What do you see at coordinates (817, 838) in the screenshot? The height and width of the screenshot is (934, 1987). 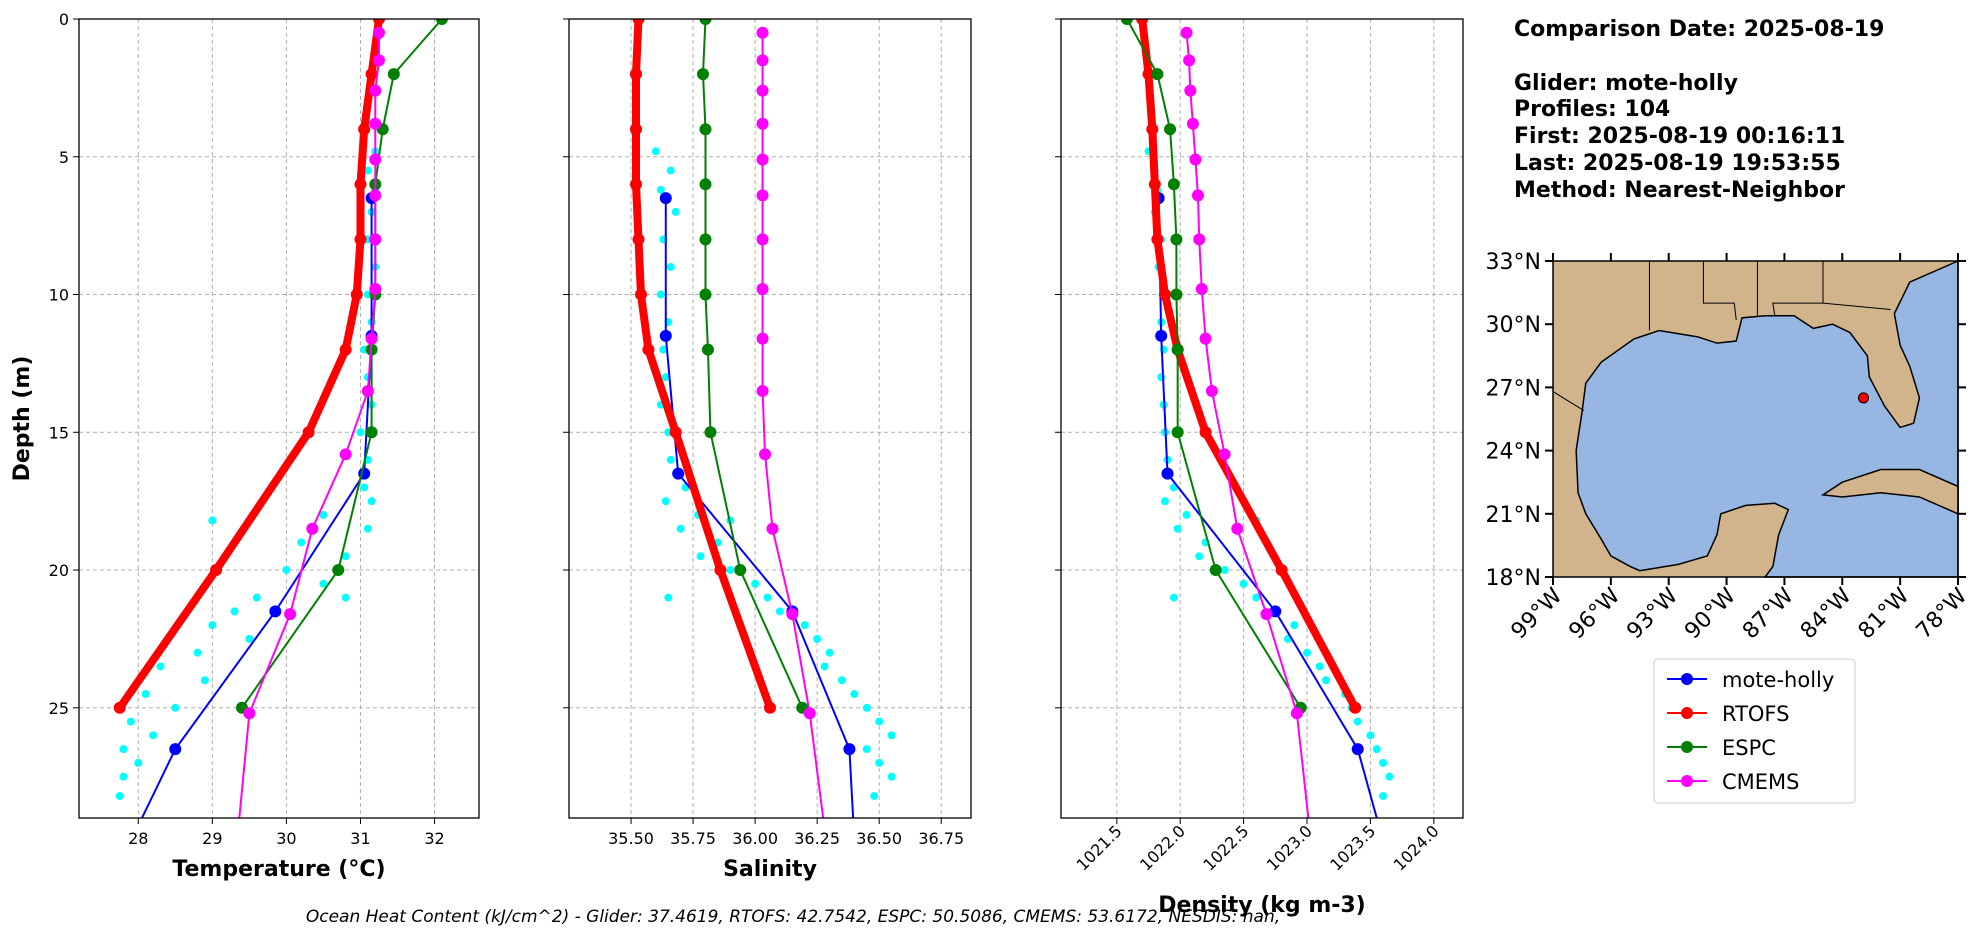 I see `x-tick-label: 36.25` at bounding box center [817, 838].